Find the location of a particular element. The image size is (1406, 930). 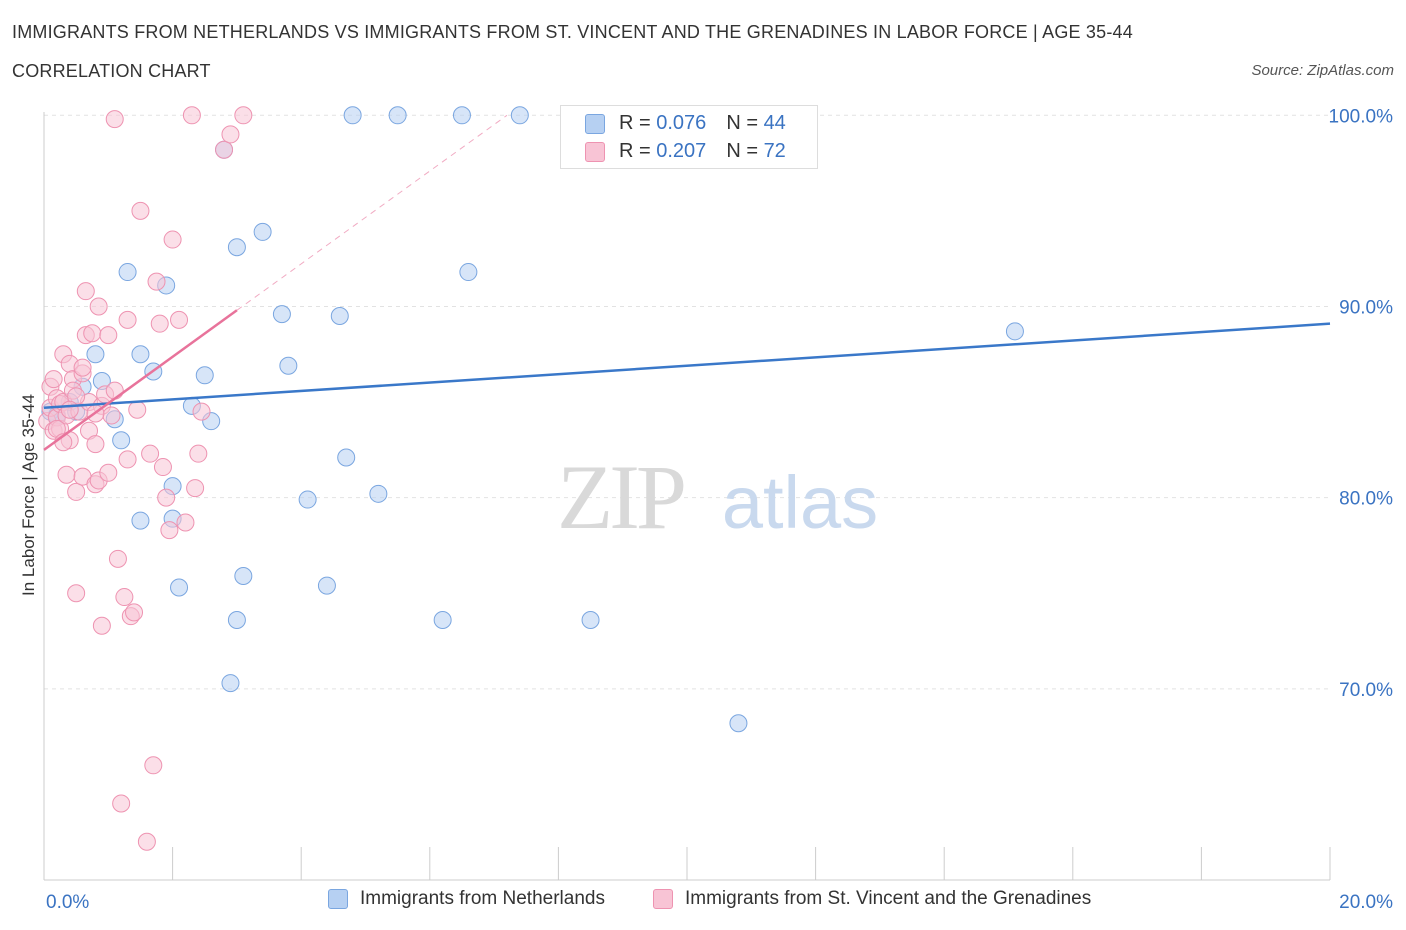

r-label: R = is located at coordinates (635, 151).